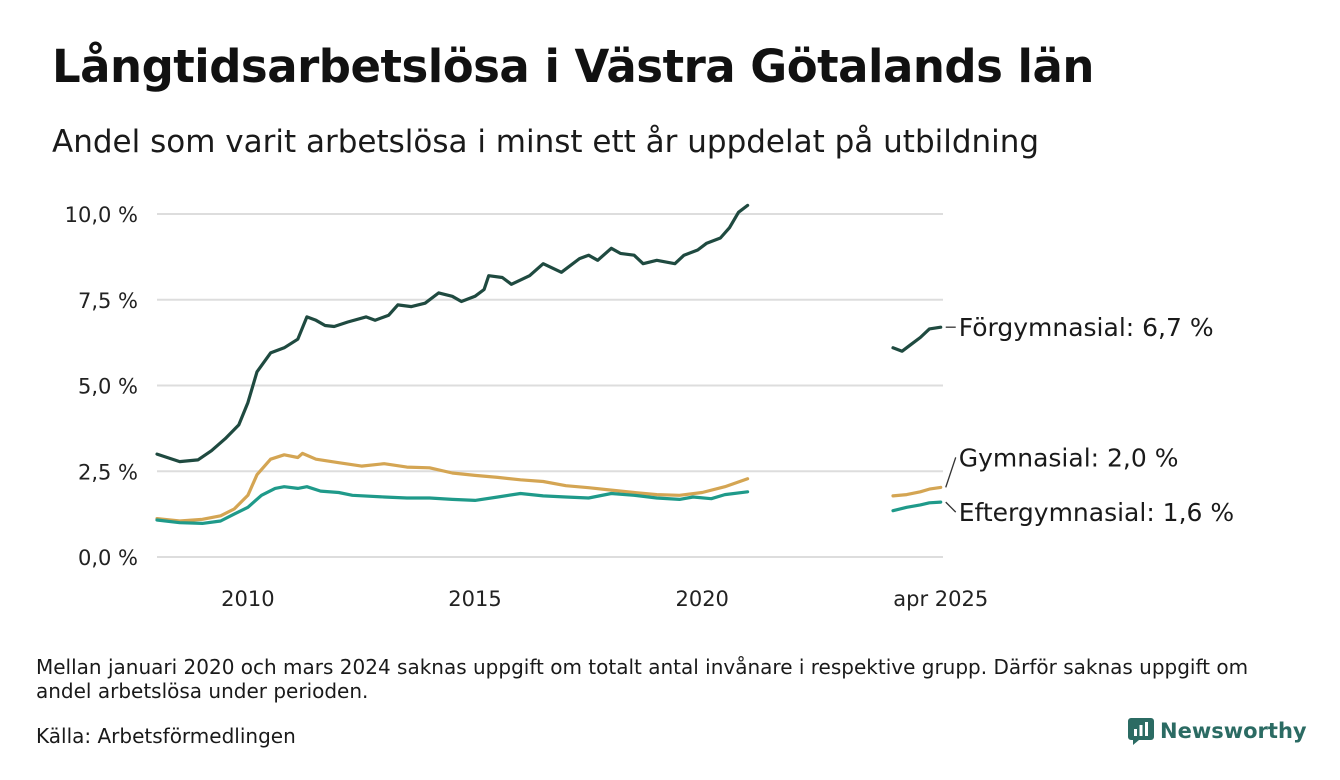  What do you see at coordinates (1141, 731) in the screenshot?
I see `bar-chart-speech-icon` at bounding box center [1141, 731].